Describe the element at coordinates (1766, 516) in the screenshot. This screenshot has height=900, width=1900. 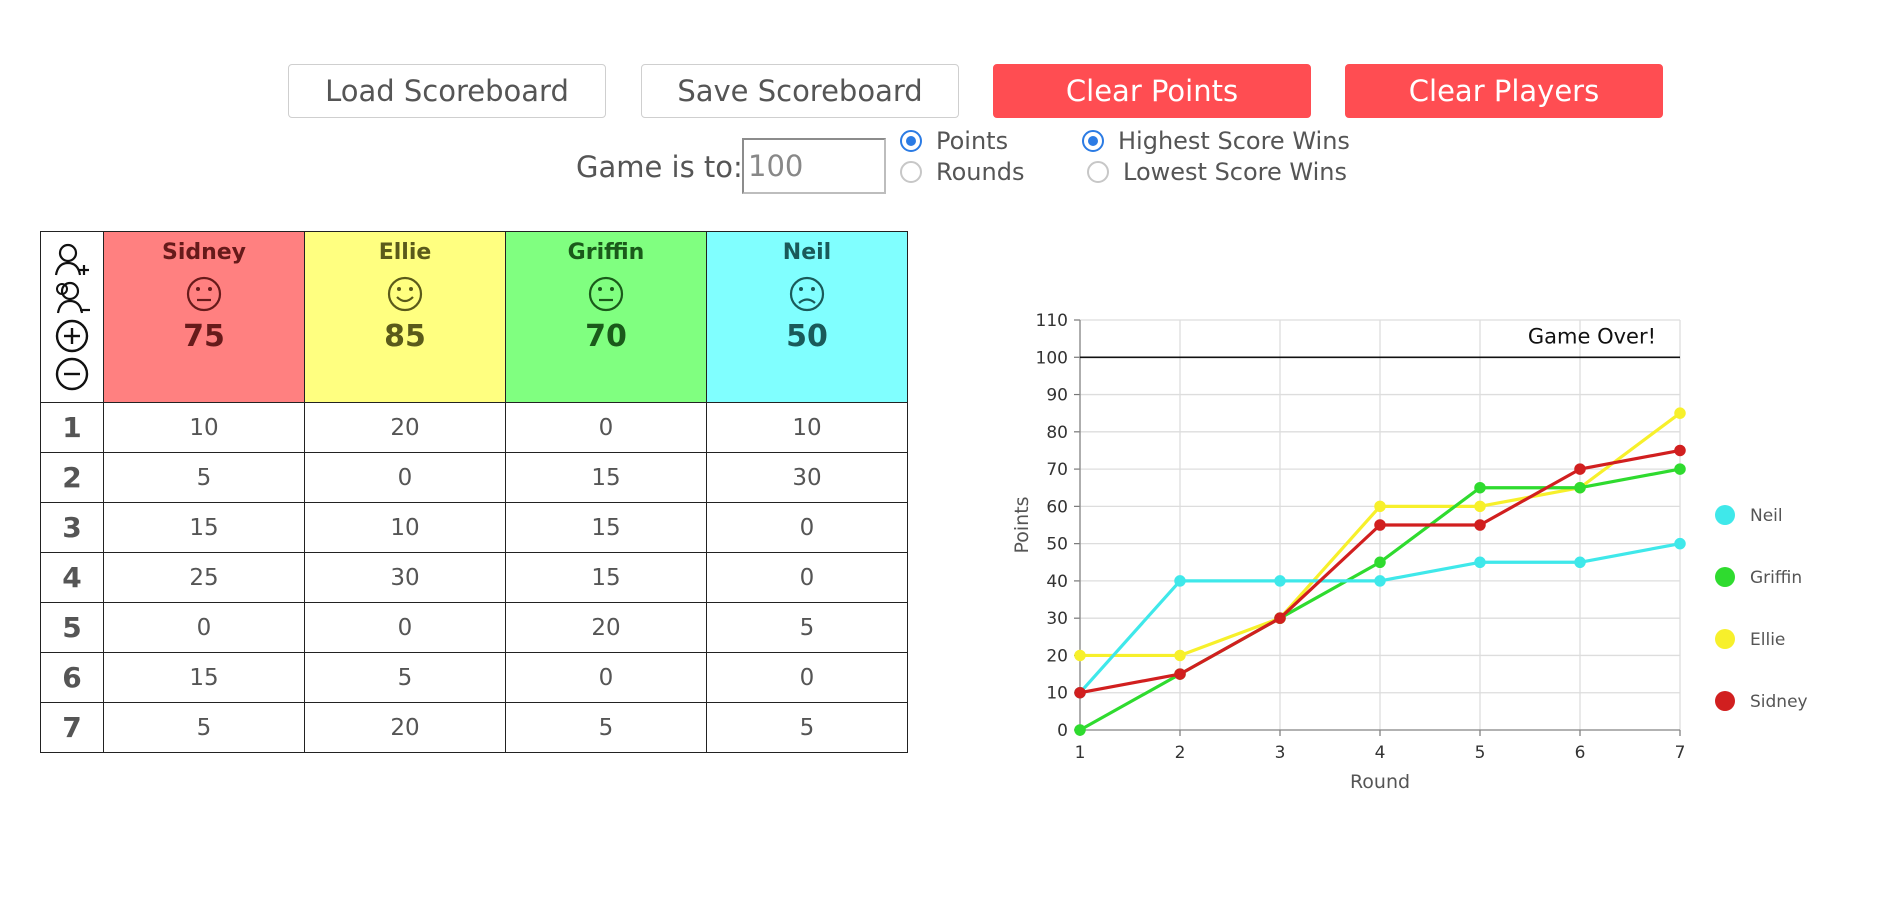
I see `legend-label: Neil` at that location.